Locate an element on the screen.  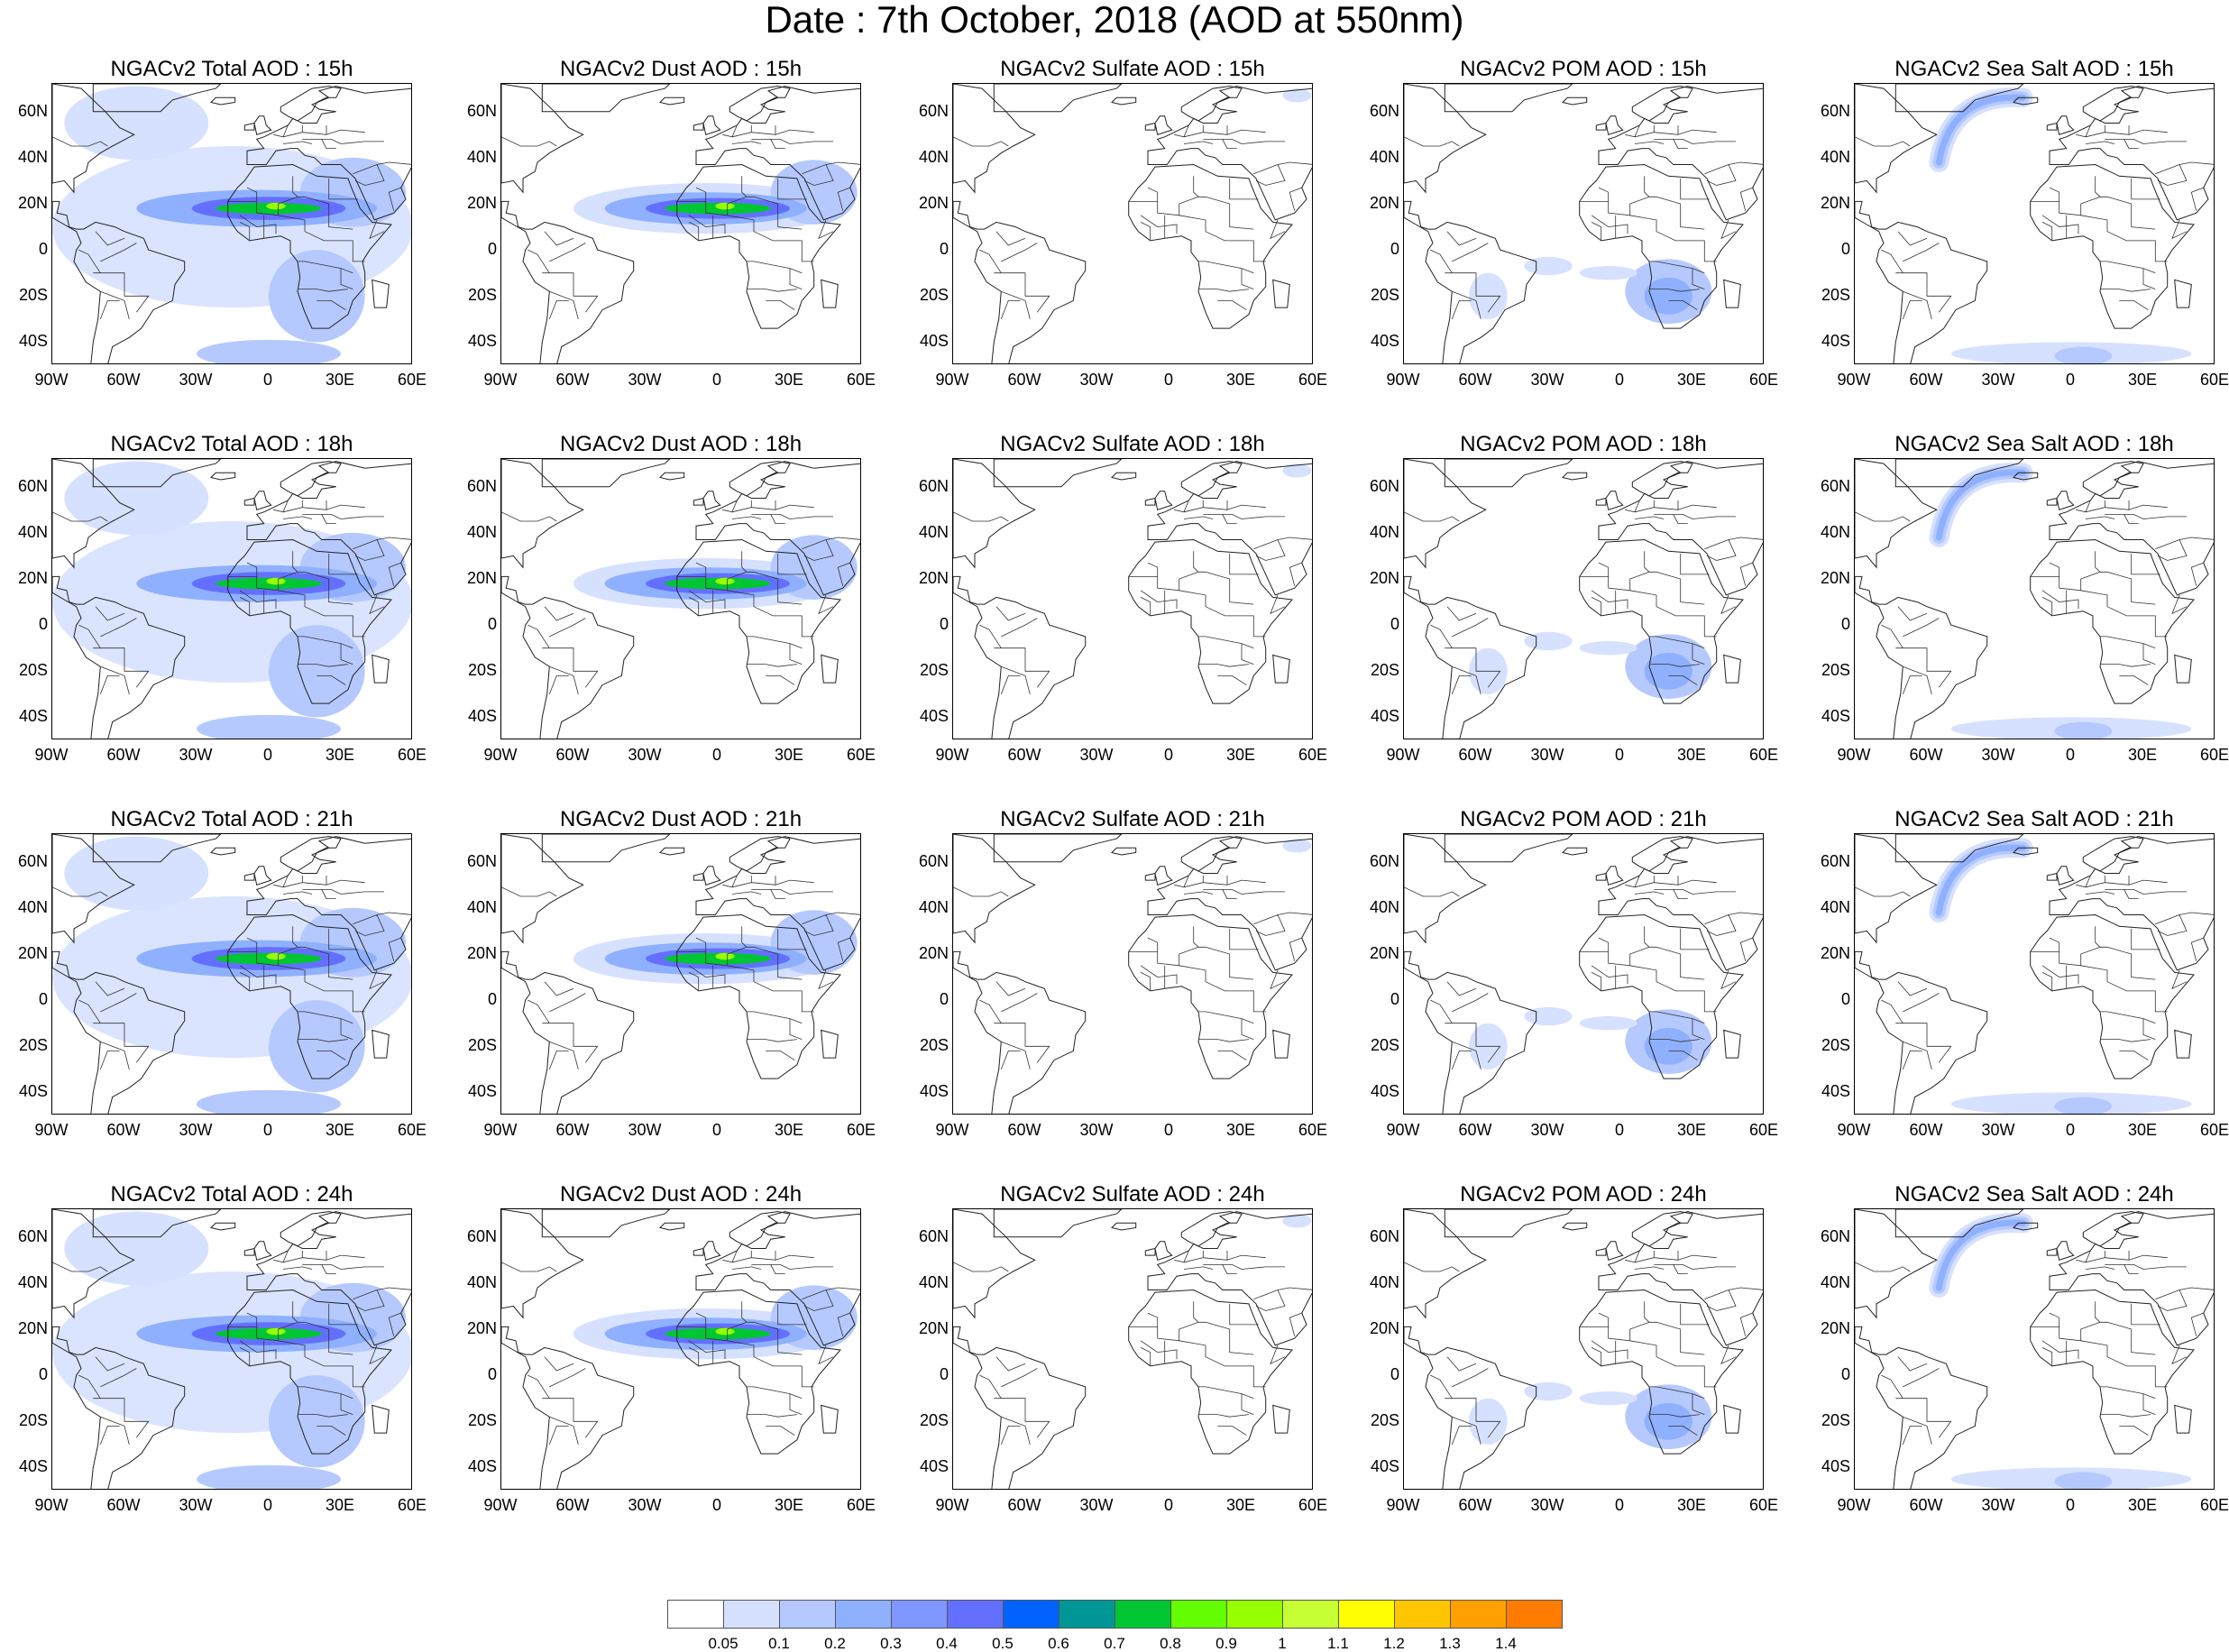
aerosol-southern-ocean is located at coordinates (269, 351).